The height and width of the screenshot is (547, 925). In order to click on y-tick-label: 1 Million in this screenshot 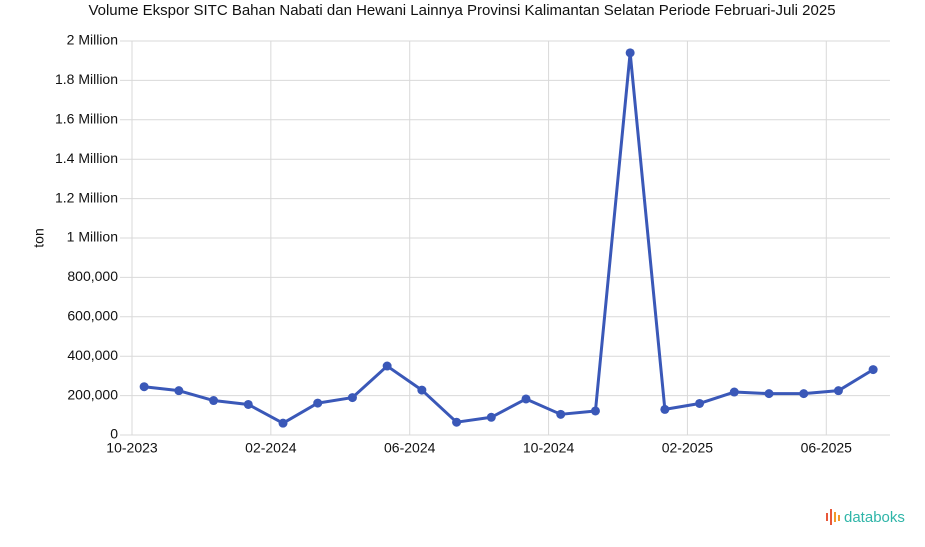, I will do `click(92, 237)`.